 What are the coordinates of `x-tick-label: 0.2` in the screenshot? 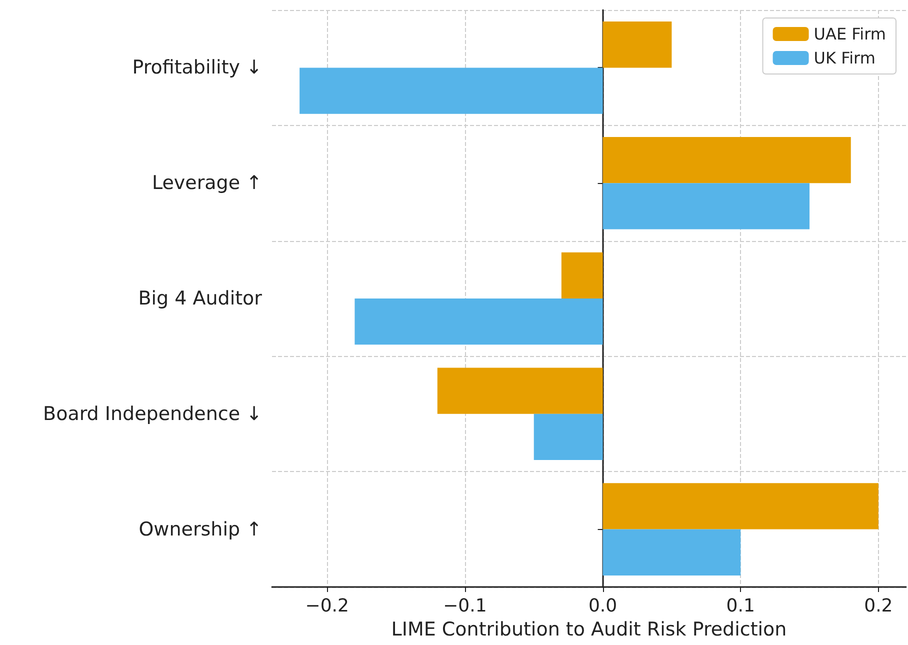 It's located at (878, 606).